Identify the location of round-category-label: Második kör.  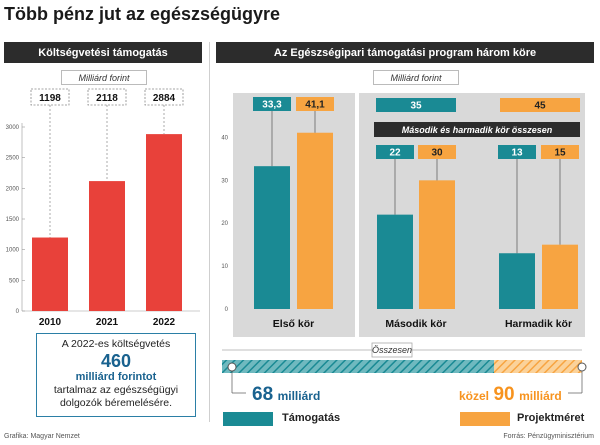
(415, 324).